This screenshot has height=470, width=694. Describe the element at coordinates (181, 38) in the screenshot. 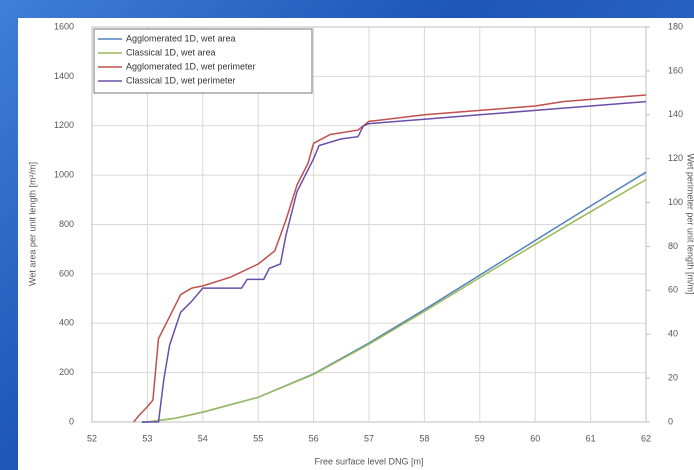

I see `legend-label: Agglomerated 1D, wet area` at that location.